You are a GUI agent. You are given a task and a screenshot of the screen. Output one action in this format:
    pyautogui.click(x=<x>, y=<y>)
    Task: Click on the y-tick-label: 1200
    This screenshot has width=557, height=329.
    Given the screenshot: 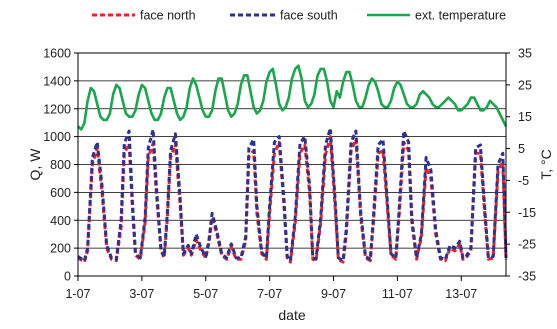 What is the action you would take?
    pyautogui.click(x=57, y=109)
    